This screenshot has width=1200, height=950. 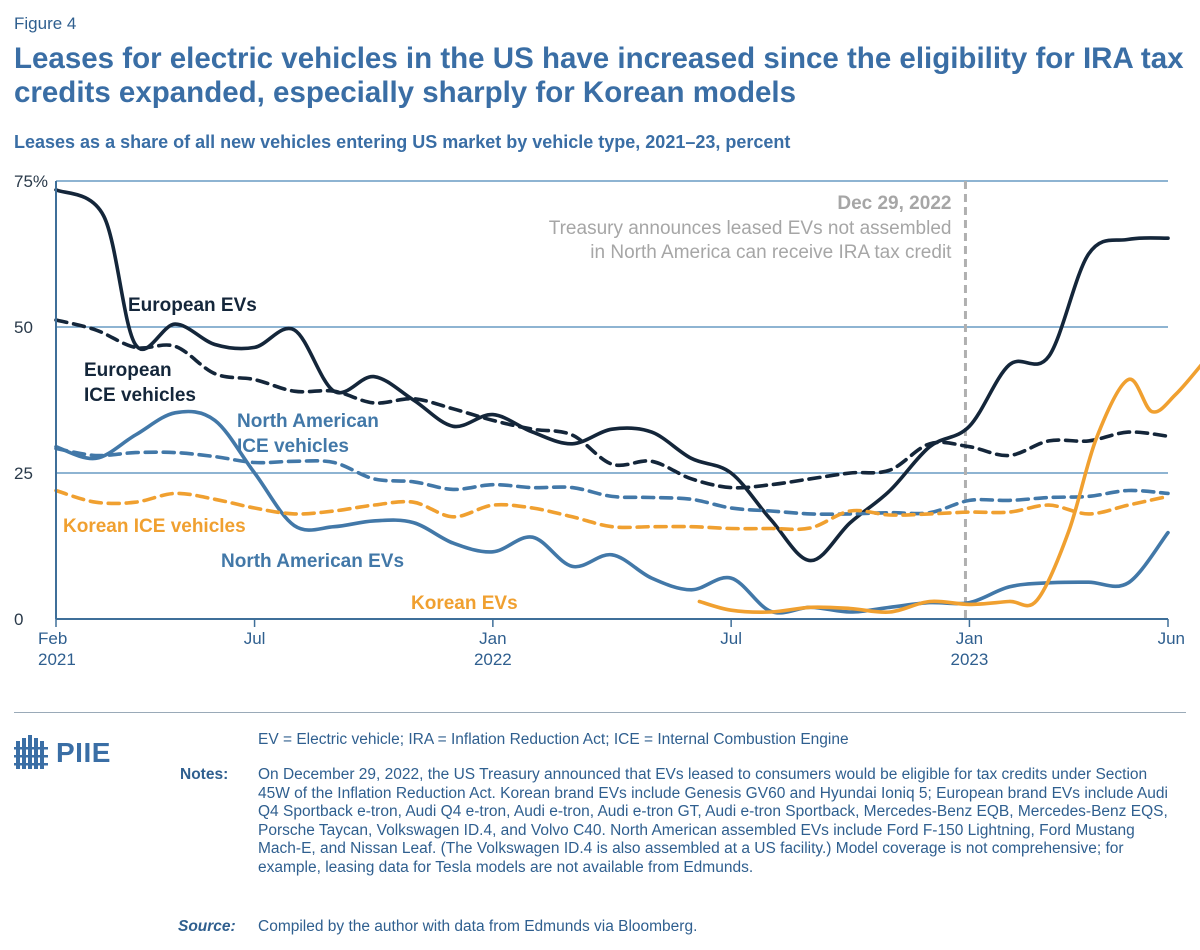 What do you see at coordinates (154, 526) in the screenshot?
I see `label-korean-ice: Korean ICE vehicles` at bounding box center [154, 526].